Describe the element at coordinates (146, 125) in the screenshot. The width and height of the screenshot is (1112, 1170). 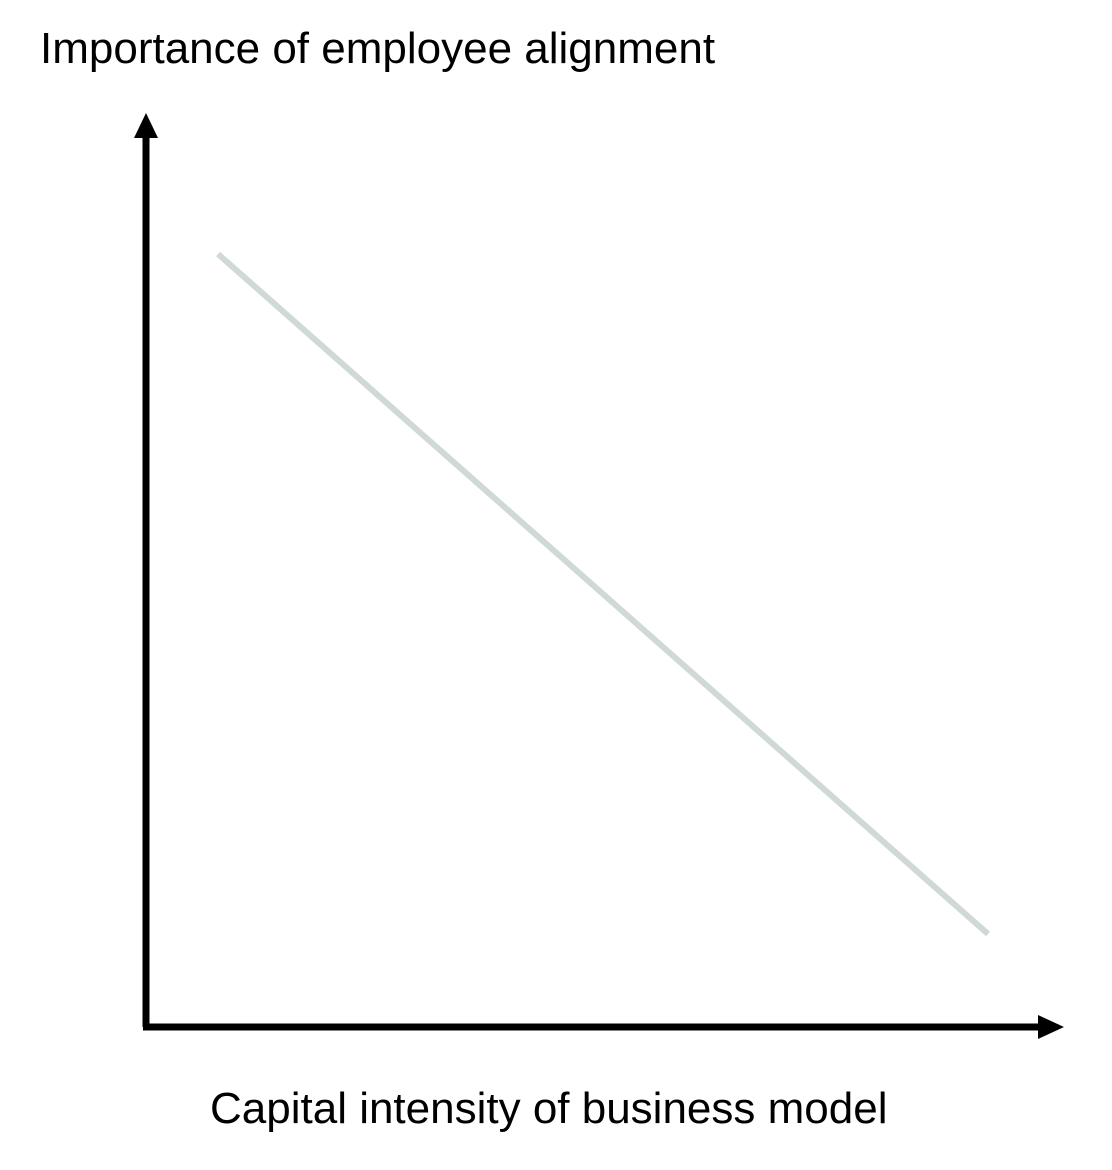
I see `y-axis-arrow-icon` at that location.